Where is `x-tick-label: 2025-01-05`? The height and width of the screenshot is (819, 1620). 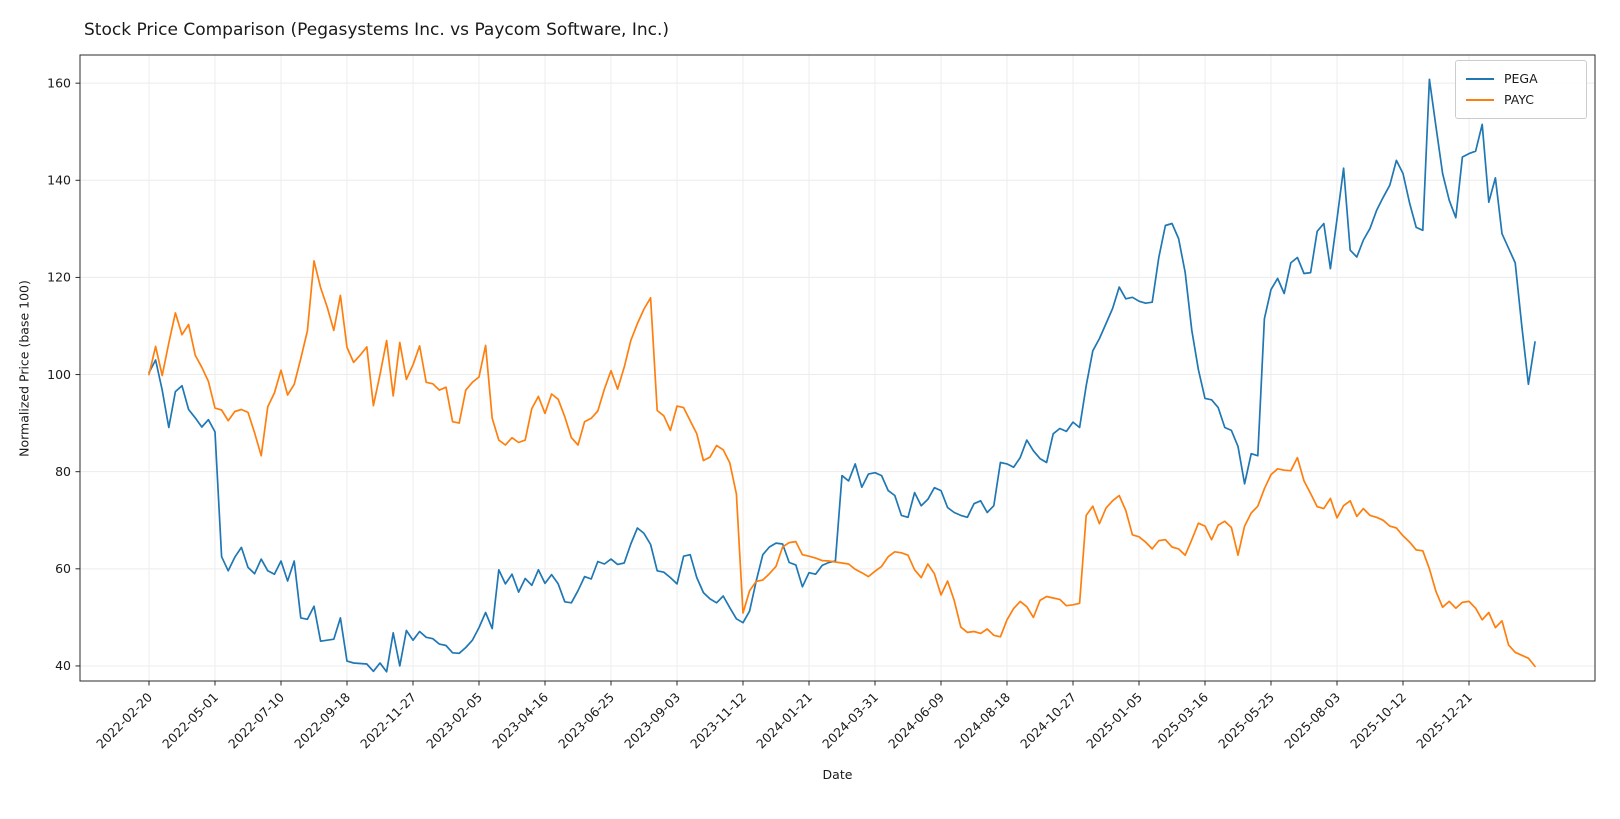
x-tick-label: 2025-01-05 is located at coordinates (1114, 721).